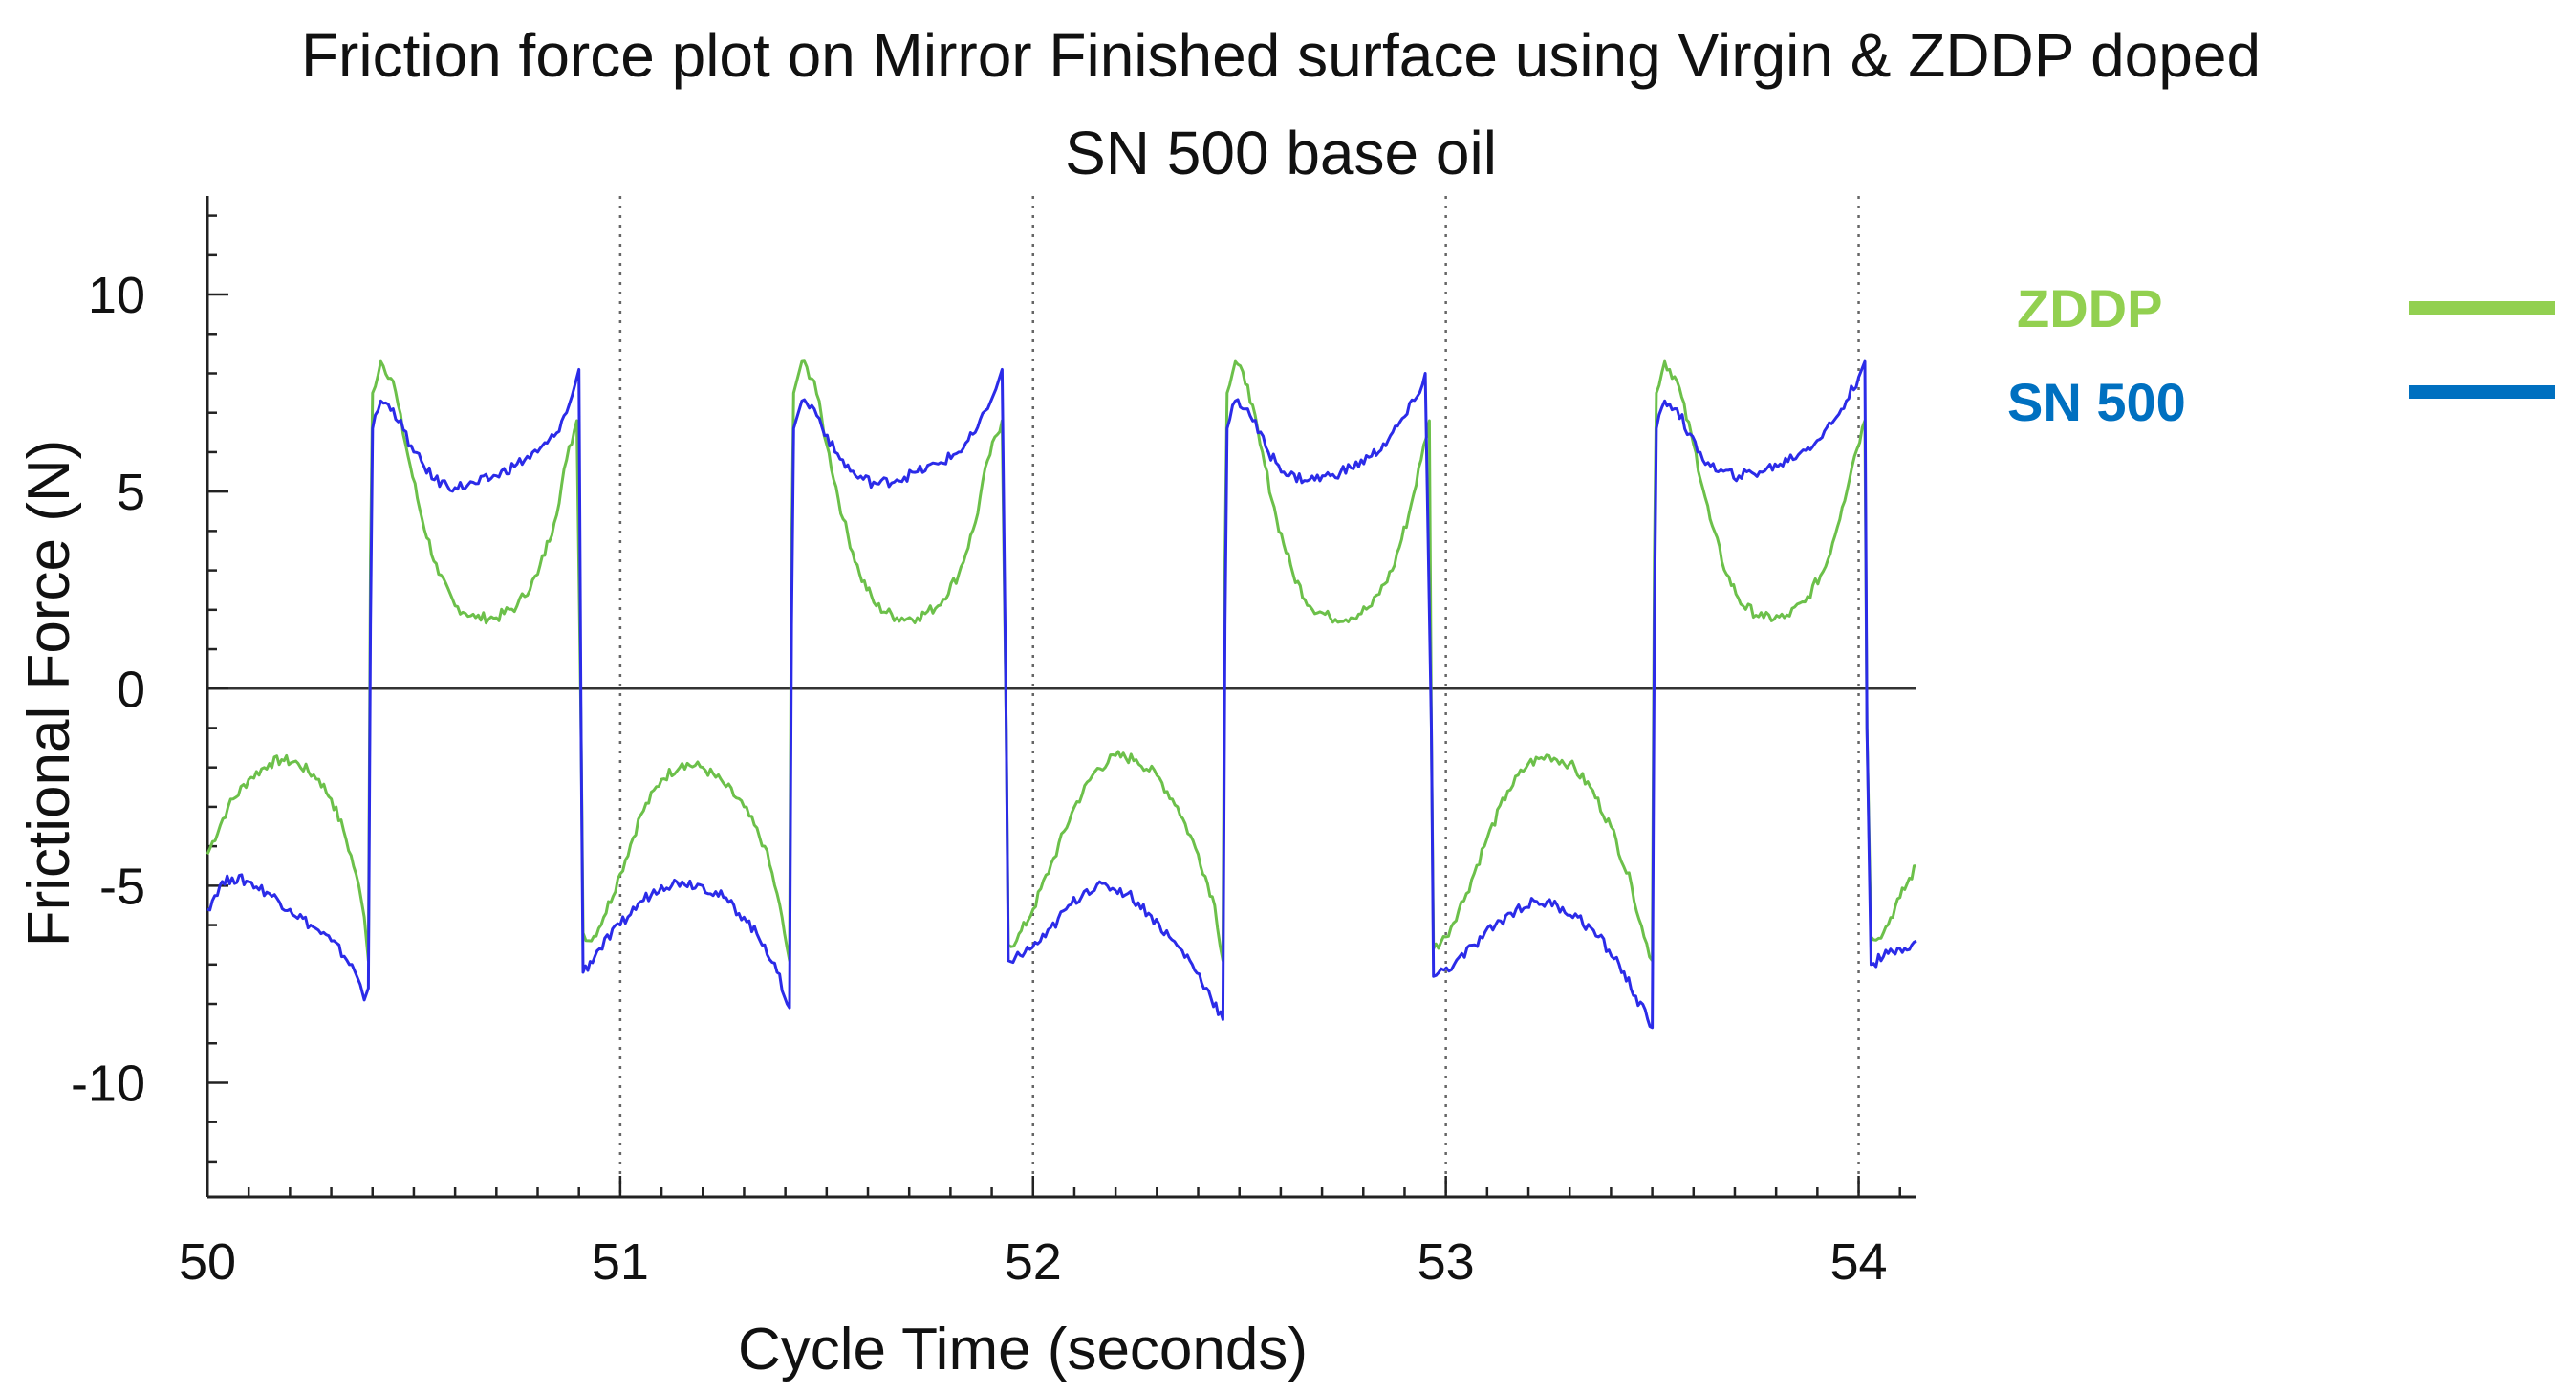 The height and width of the screenshot is (1393, 2576). I want to click on y-tick-label: -5, so click(122, 886).